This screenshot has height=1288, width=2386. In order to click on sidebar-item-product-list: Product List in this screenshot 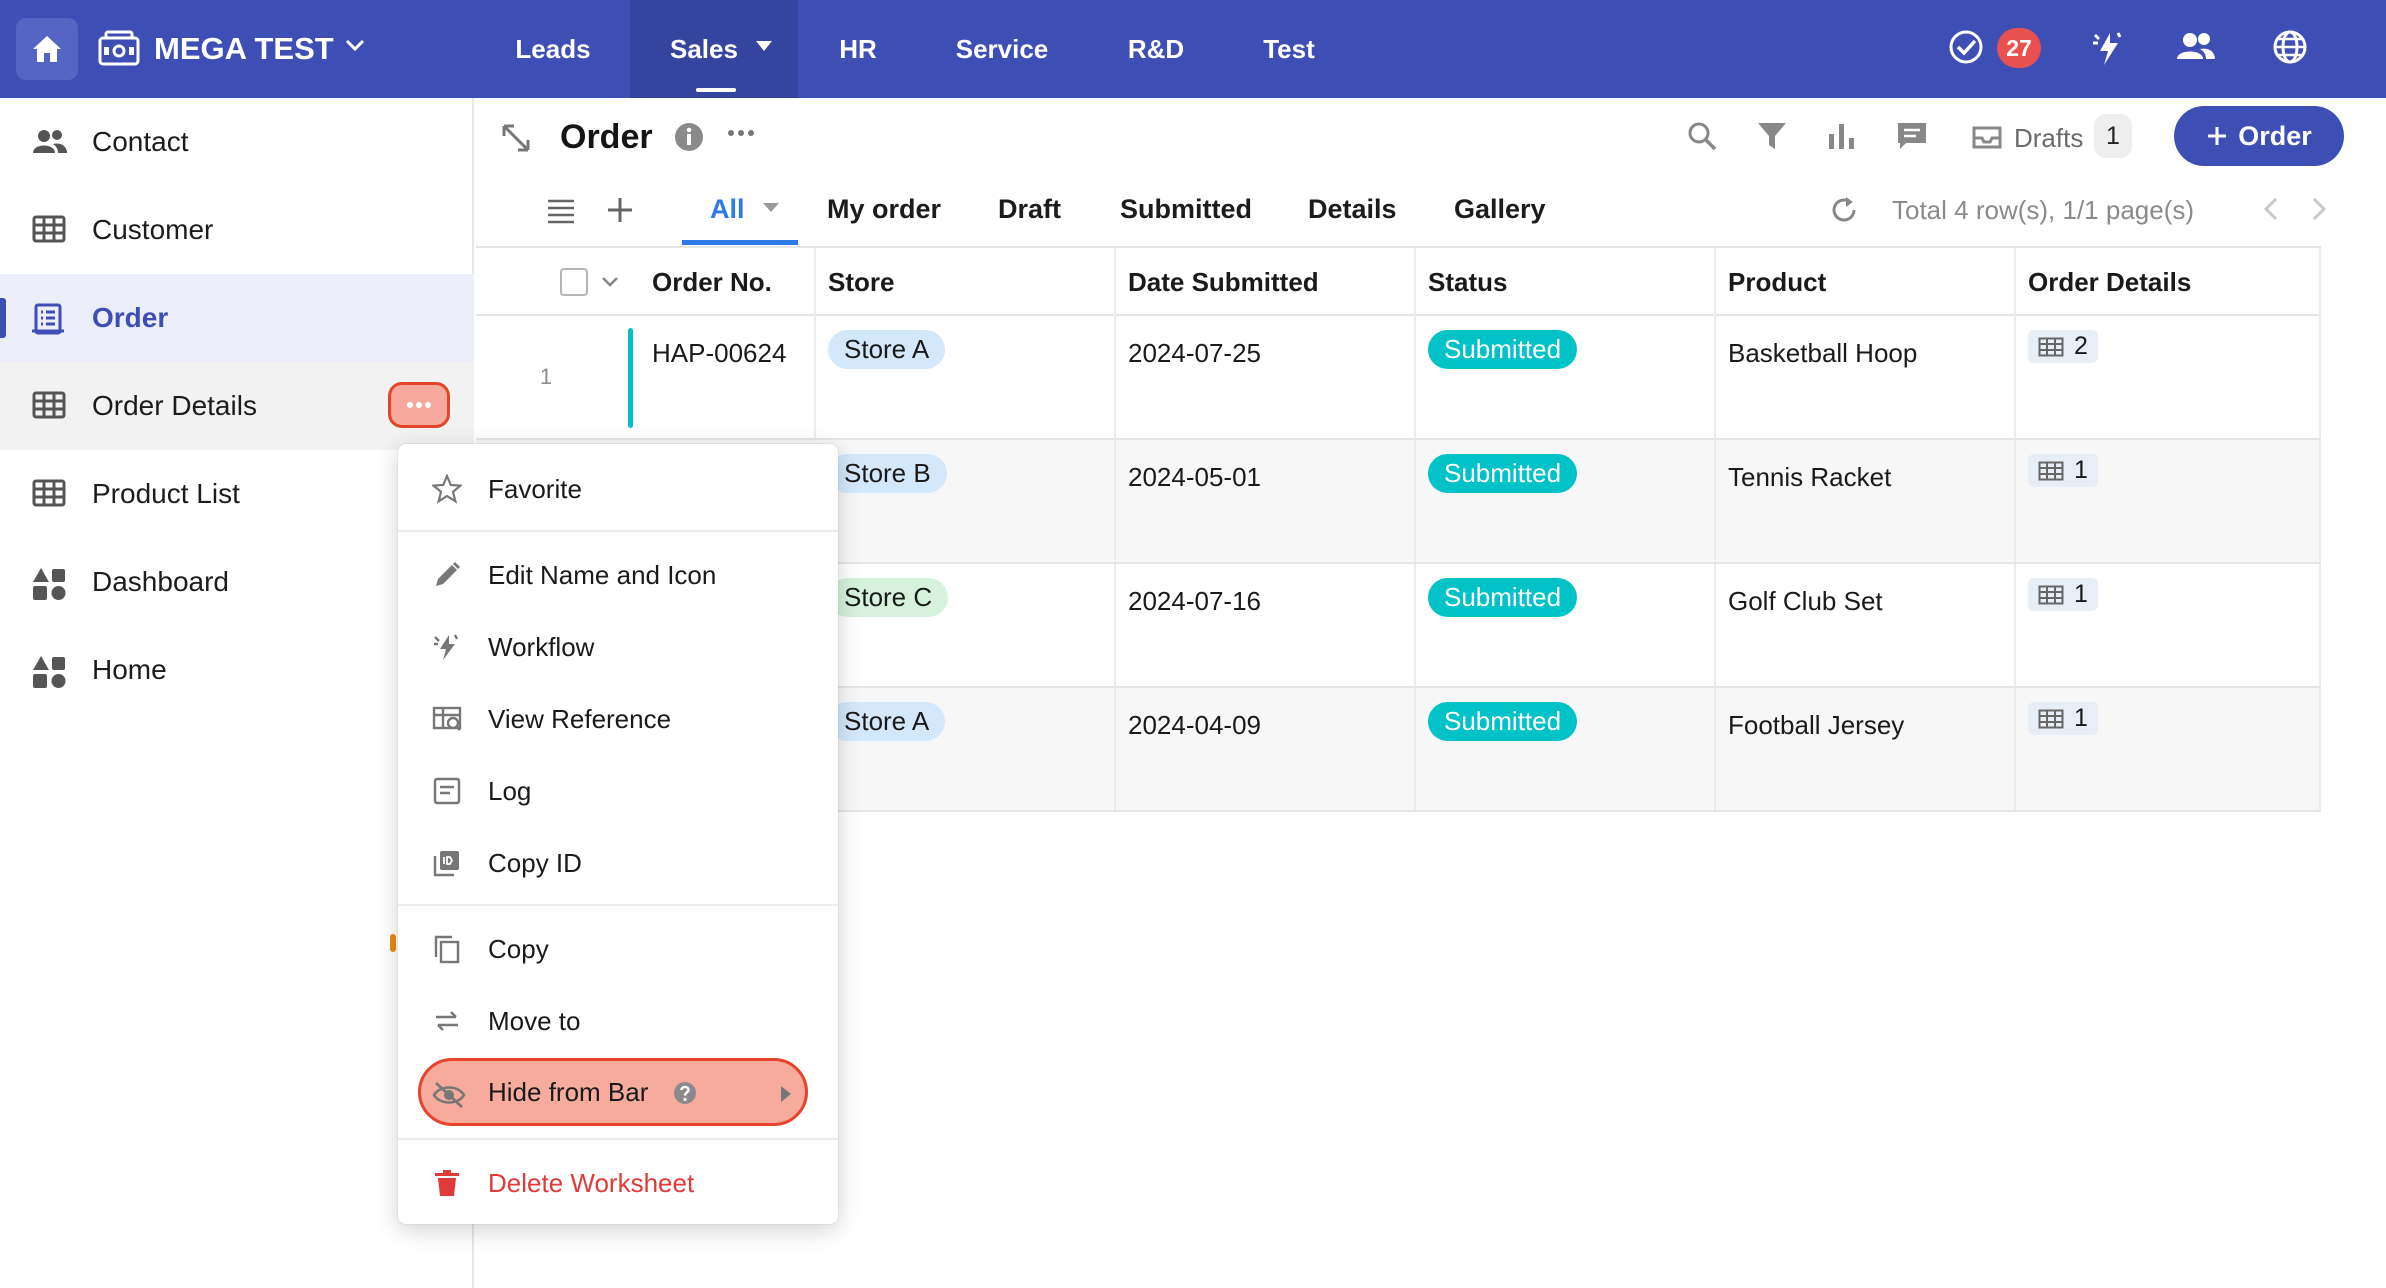, I will do `click(237, 494)`.